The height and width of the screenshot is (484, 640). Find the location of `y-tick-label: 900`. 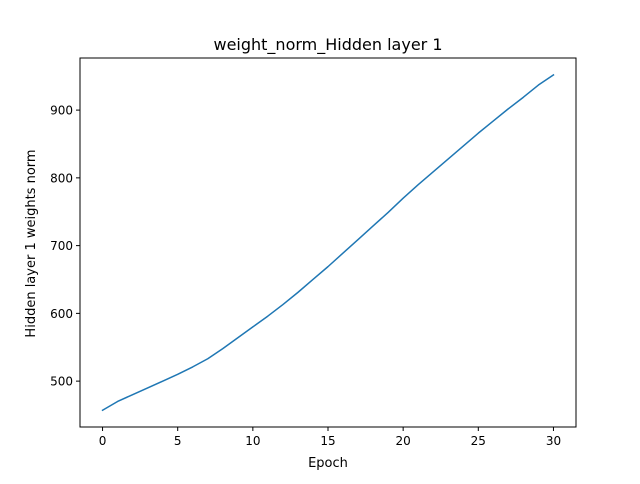

y-tick-label: 900 is located at coordinates (61, 111).